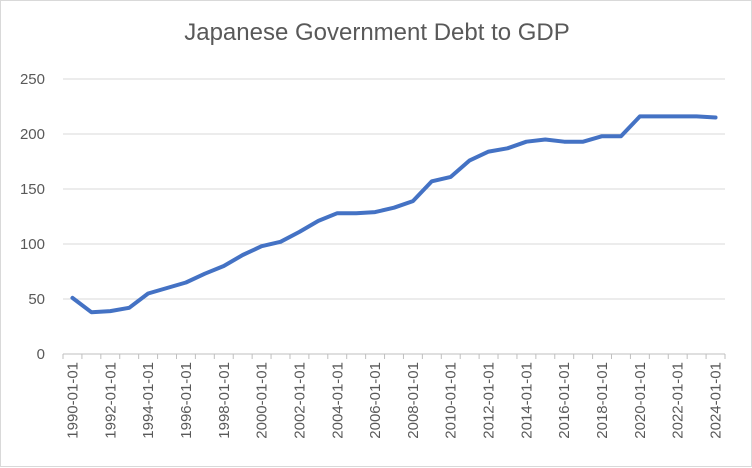  I want to click on x-tick-label: 2000-01-01, so click(262, 400).